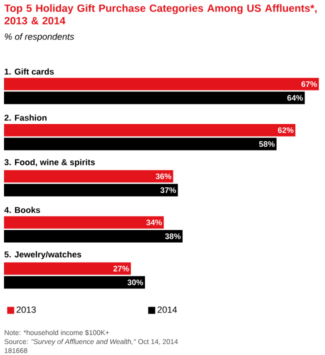 The width and height of the screenshot is (325, 355). What do you see at coordinates (49, 162) in the screenshot?
I see `y-tick-label: 3. Food, wine & spirits` at bounding box center [49, 162].